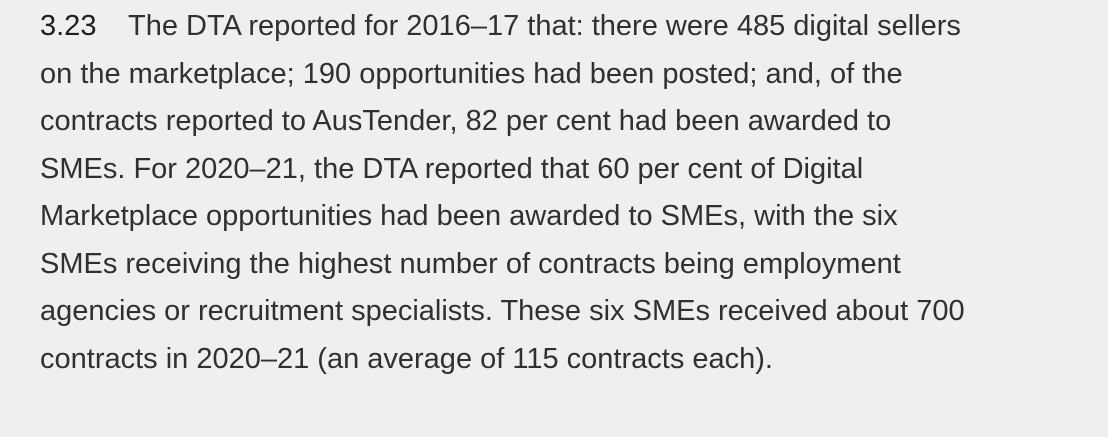 The width and height of the screenshot is (1108, 437). What do you see at coordinates (68, 26) in the screenshot?
I see `paragraph-number: 3.23` at bounding box center [68, 26].